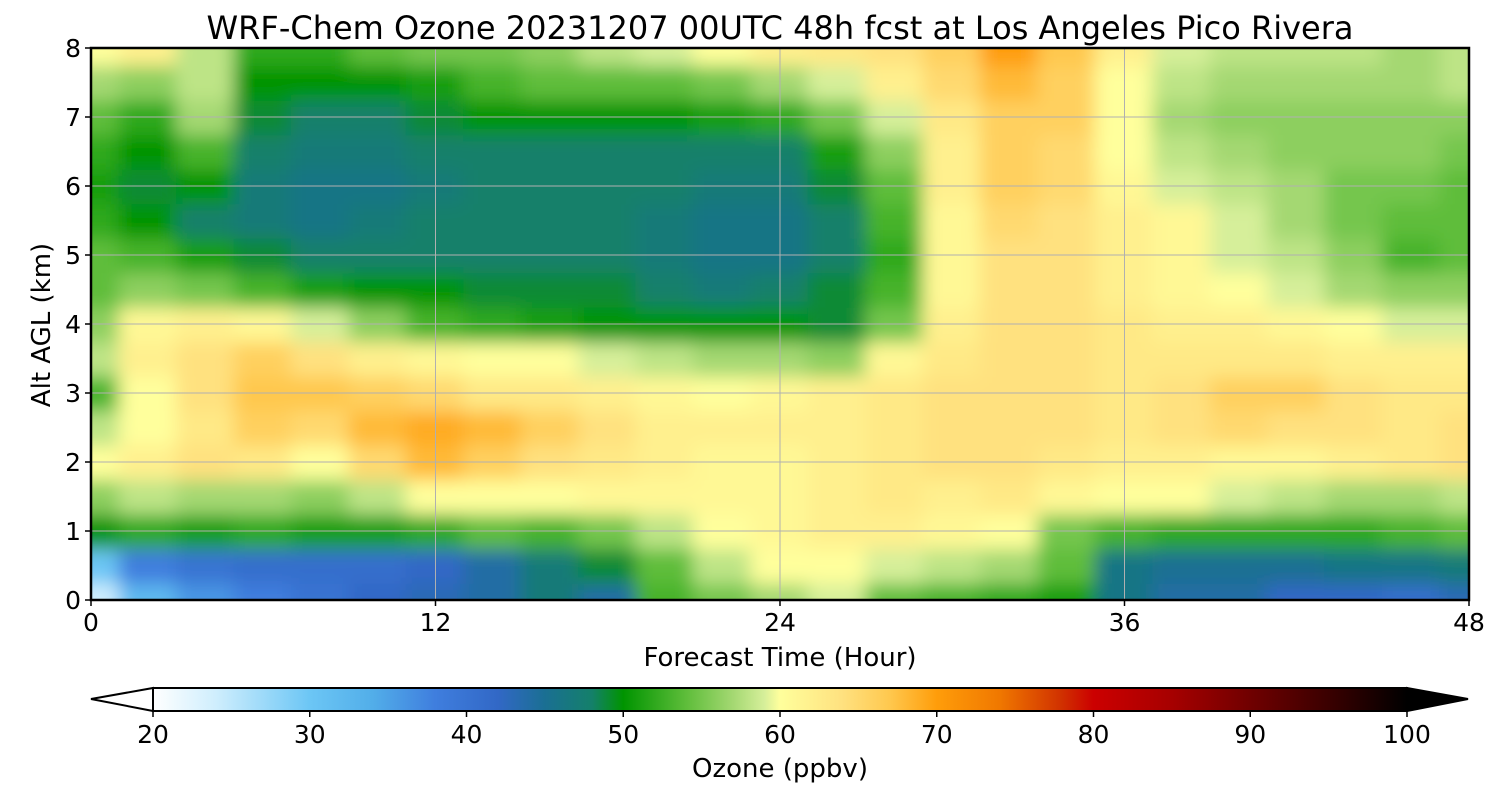  What do you see at coordinates (1125, 622) in the screenshot?
I see `x-tick-label: 36` at bounding box center [1125, 622].